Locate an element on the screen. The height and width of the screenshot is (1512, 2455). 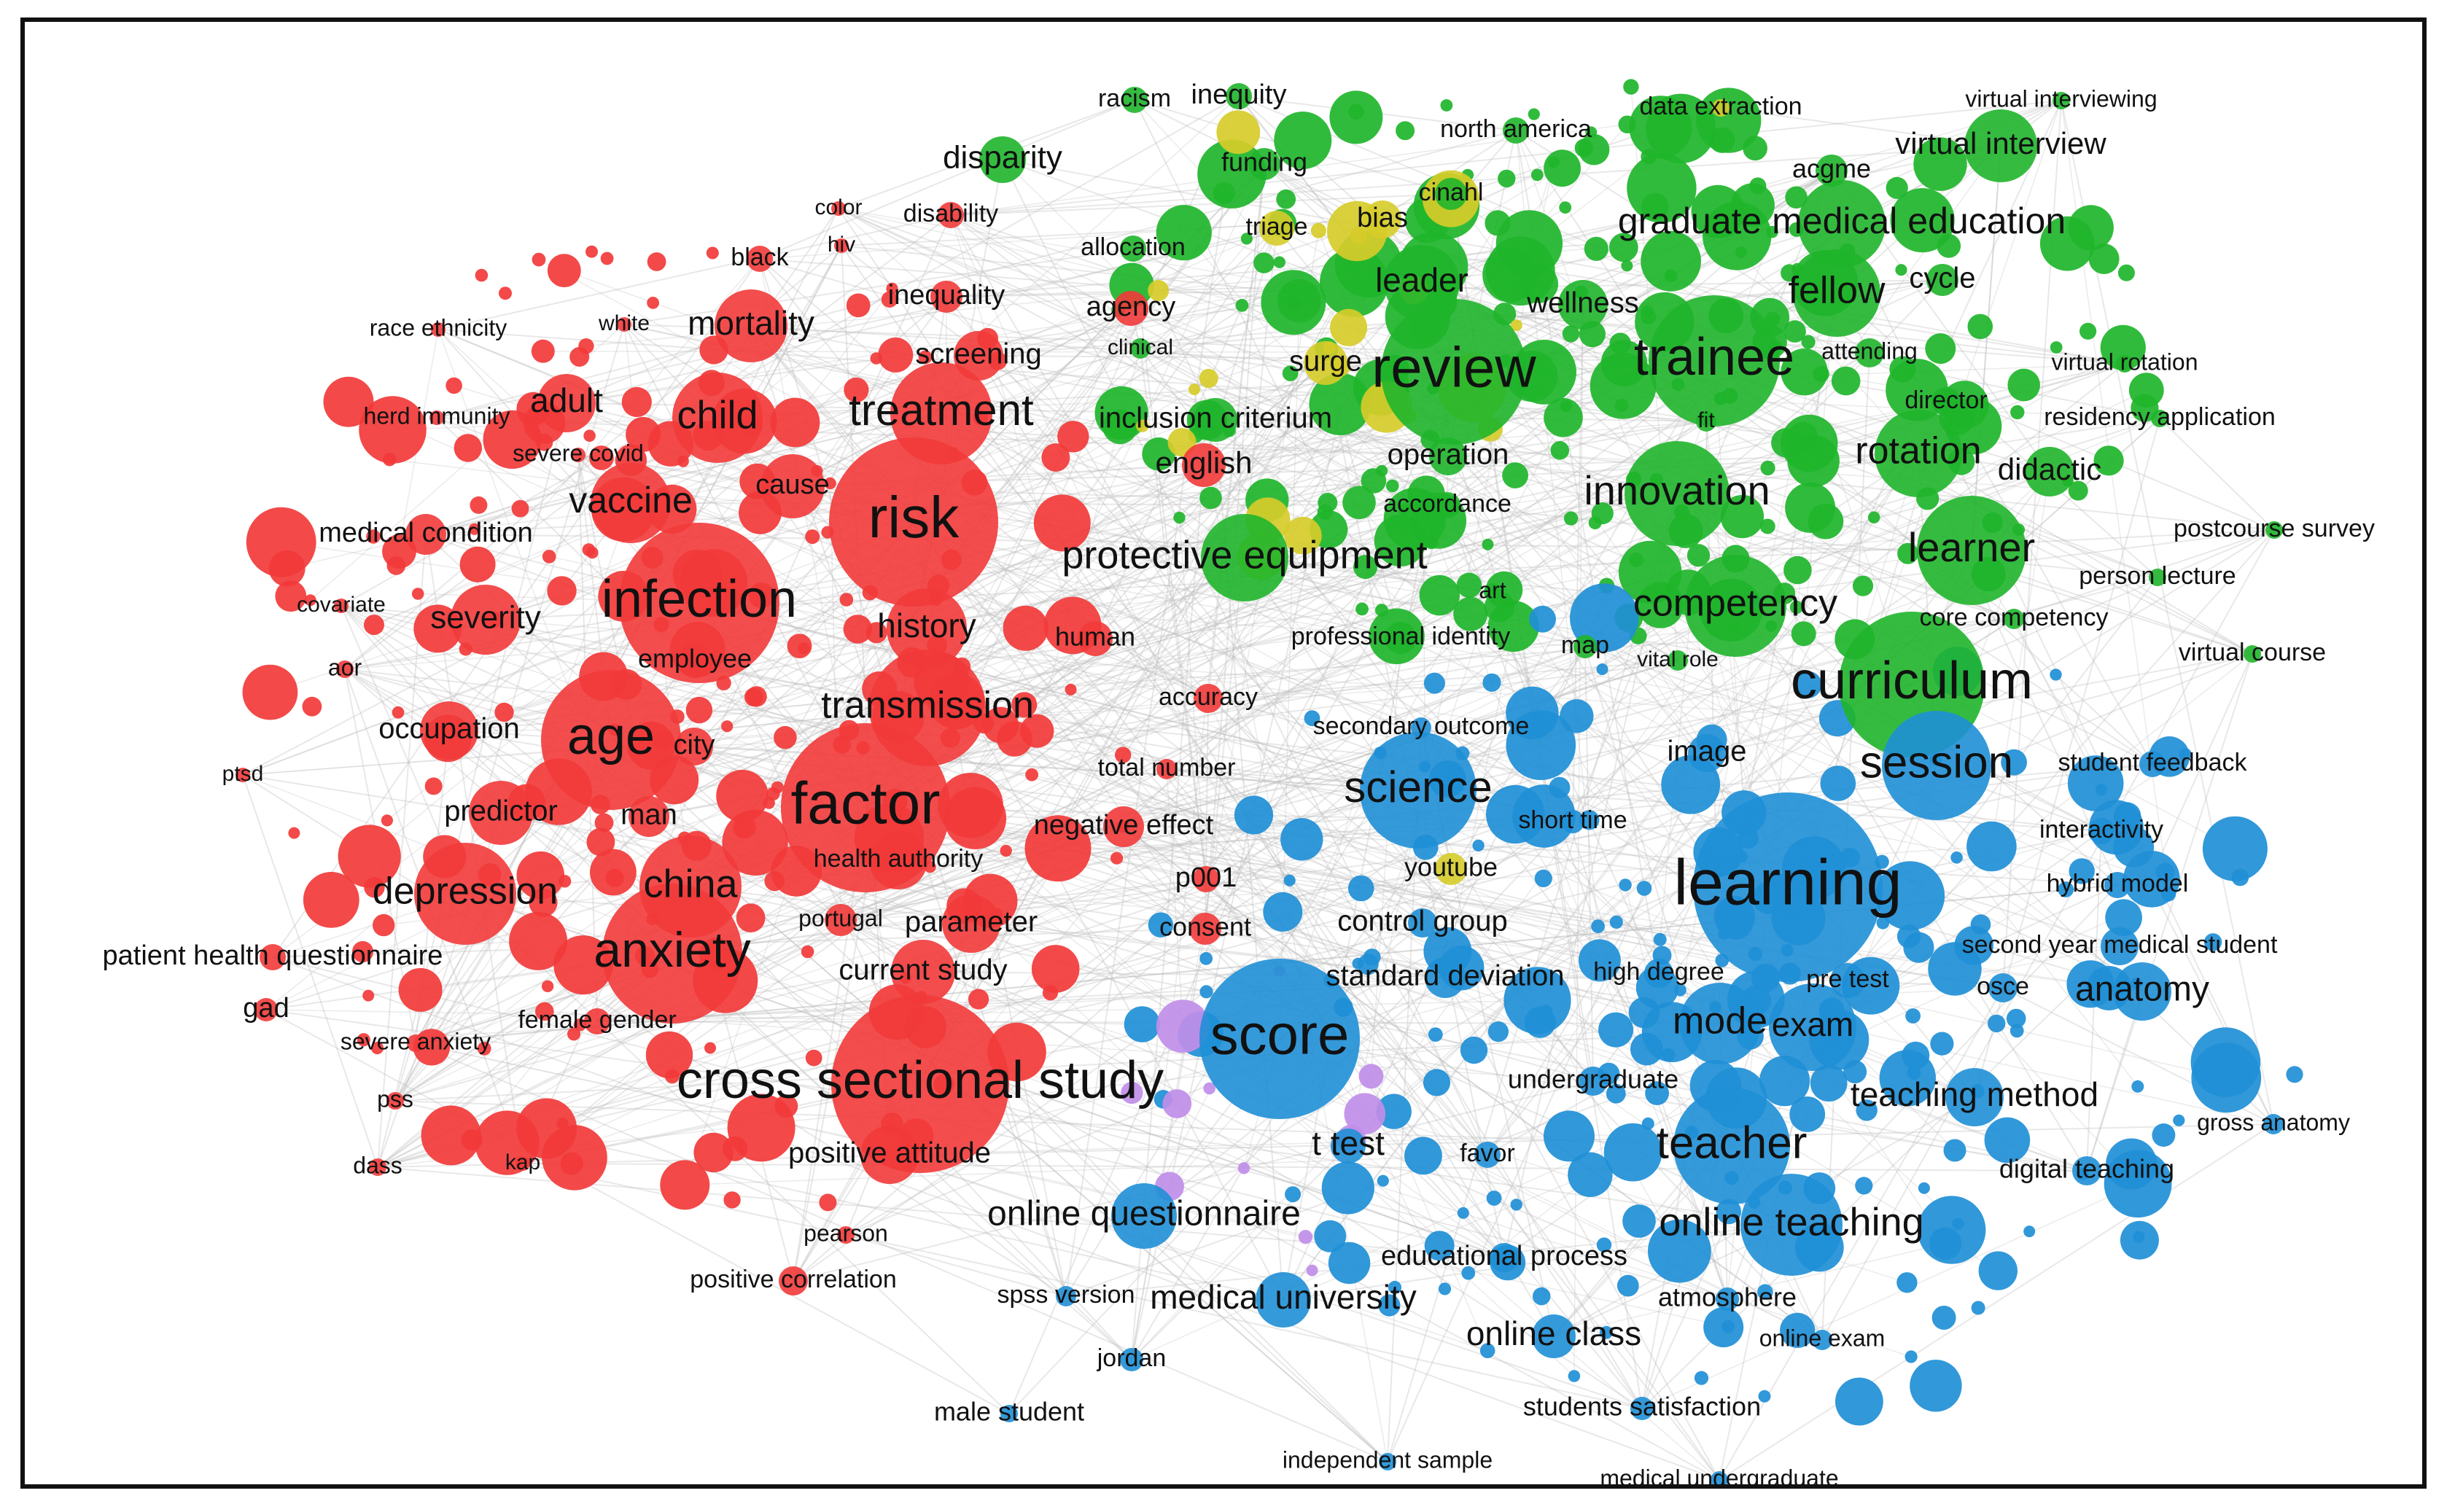
node-bubble-spss-version is located at coordinates (1066, 1296).